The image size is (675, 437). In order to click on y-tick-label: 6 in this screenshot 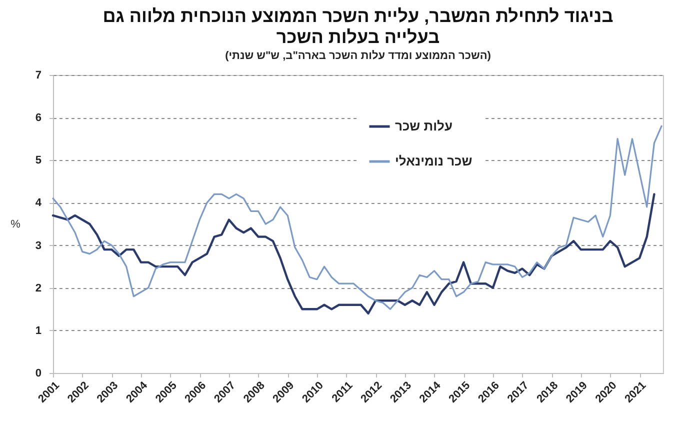, I will do `click(38, 118)`.